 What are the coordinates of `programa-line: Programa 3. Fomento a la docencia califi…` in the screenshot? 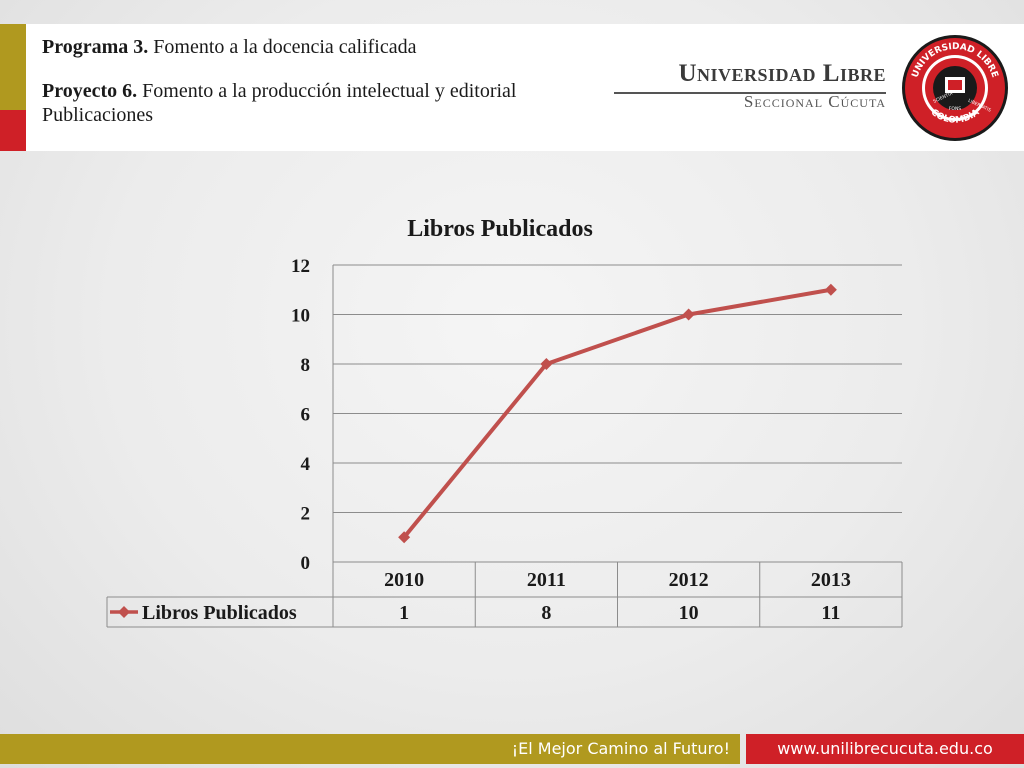 It's located at (302, 47).